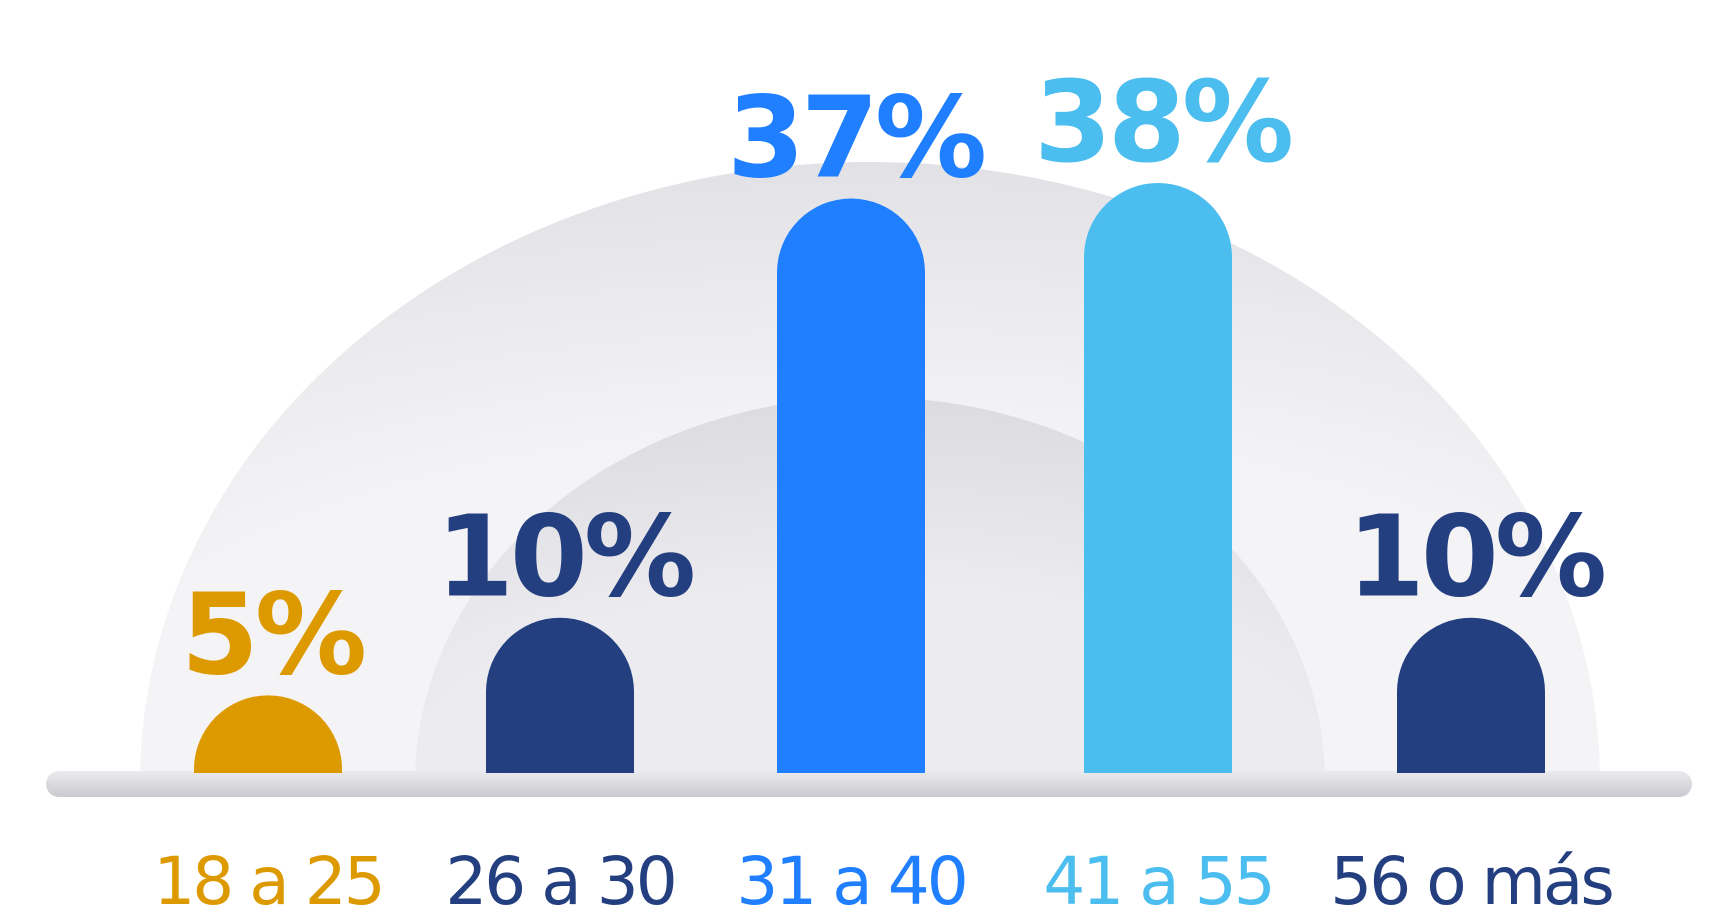 This screenshot has height=924, width=1716. What do you see at coordinates (267, 881) in the screenshot?
I see `x-tick-label: 18 a 25` at bounding box center [267, 881].